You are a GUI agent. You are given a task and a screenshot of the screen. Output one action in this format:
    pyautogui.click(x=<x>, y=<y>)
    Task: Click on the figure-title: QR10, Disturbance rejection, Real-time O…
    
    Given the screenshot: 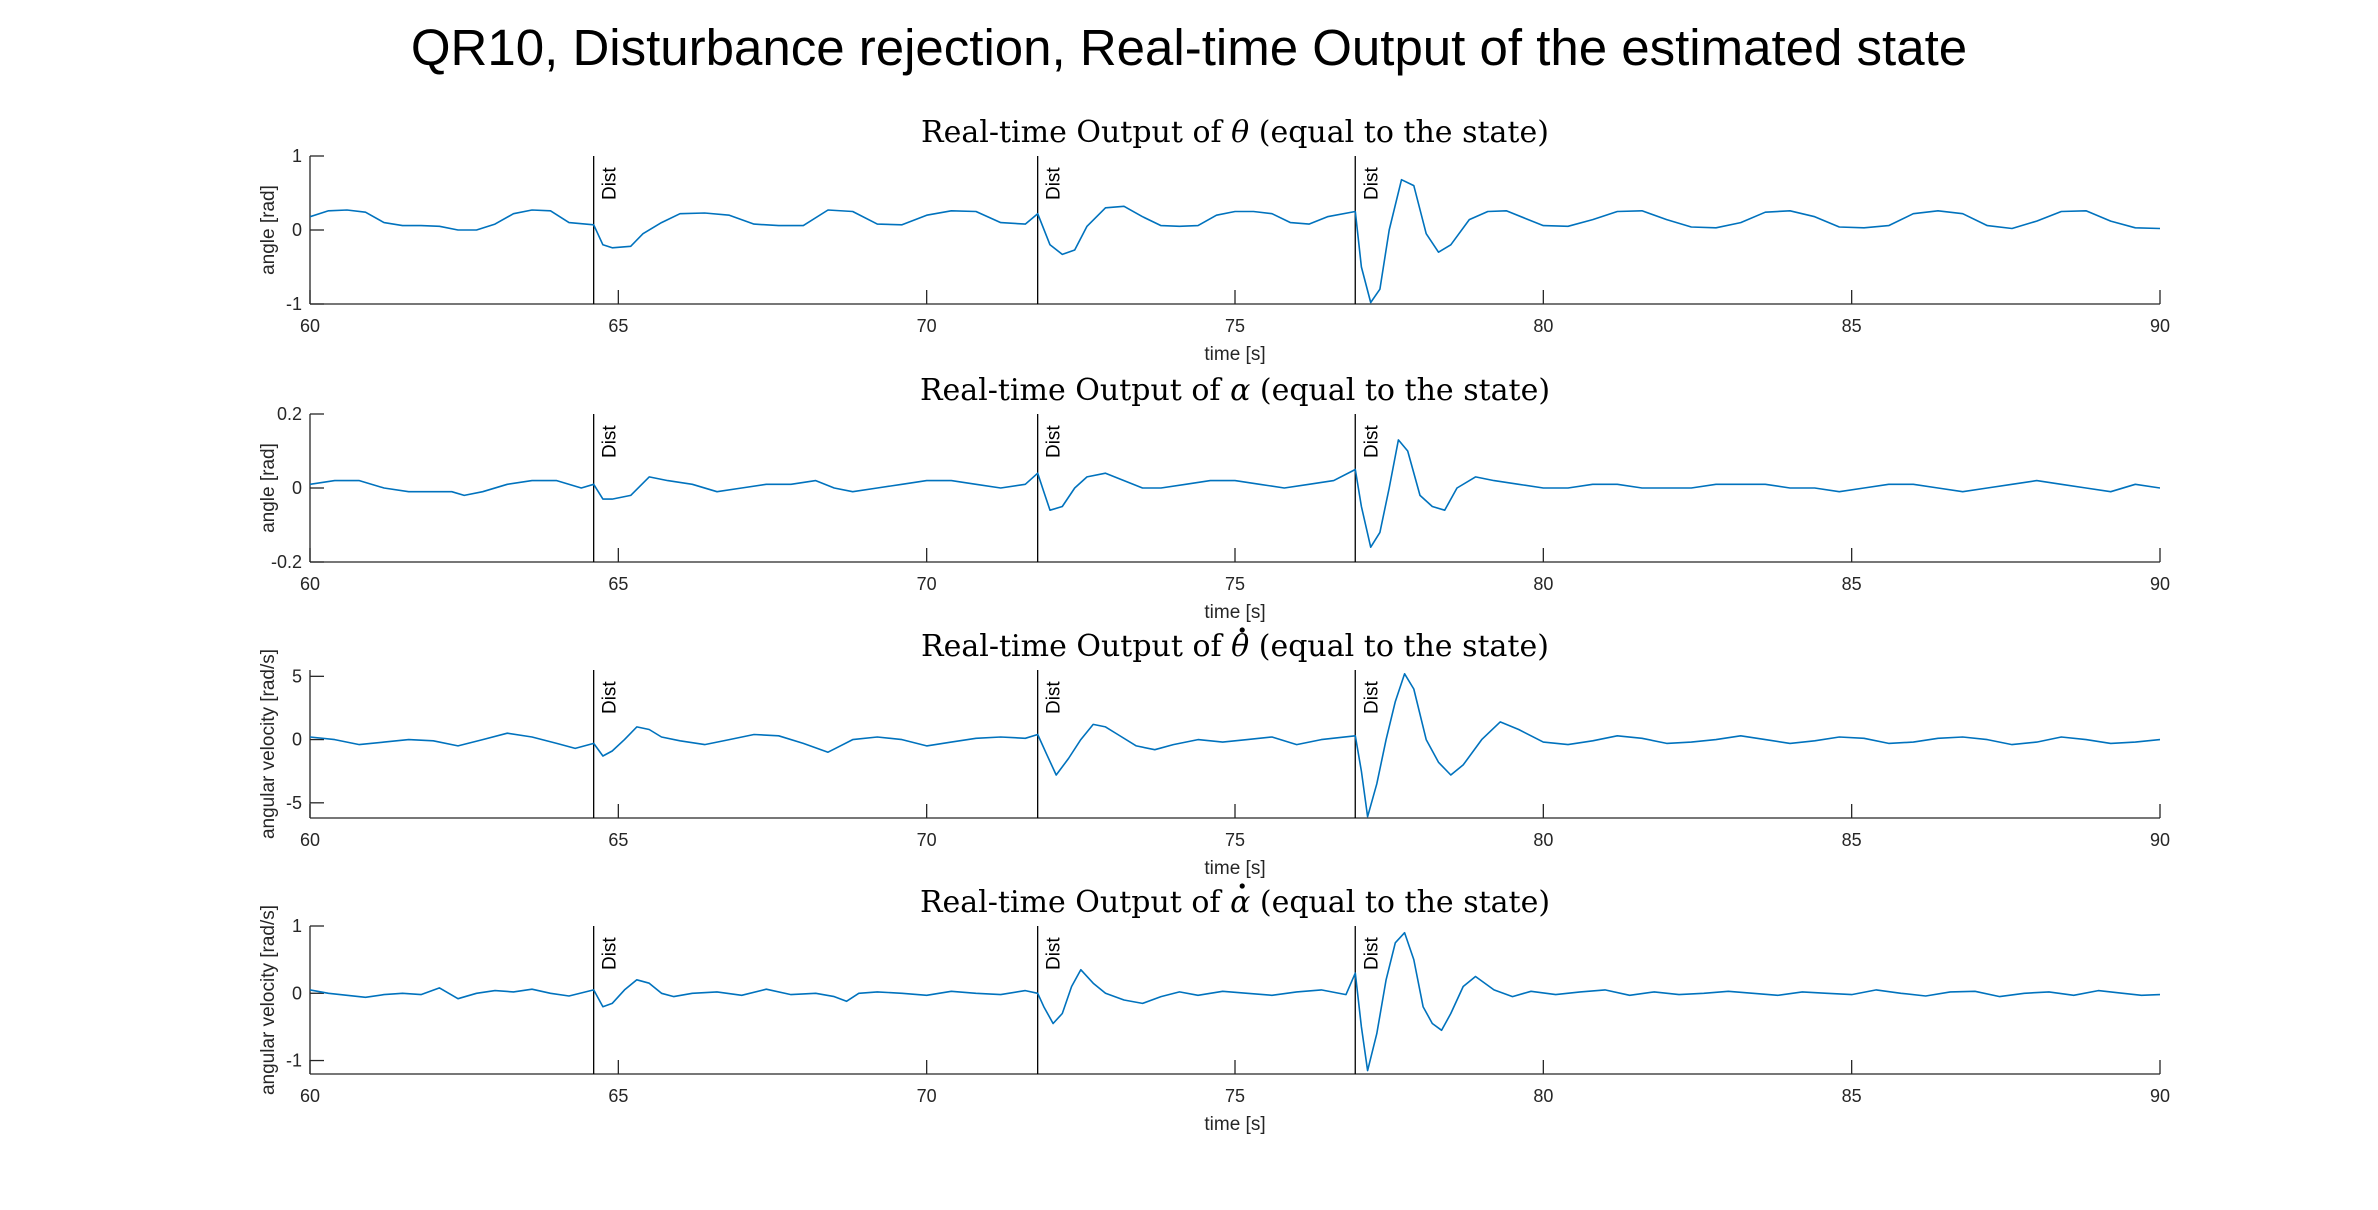 What is the action you would take?
    pyautogui.click(x=1189, y=47)
    